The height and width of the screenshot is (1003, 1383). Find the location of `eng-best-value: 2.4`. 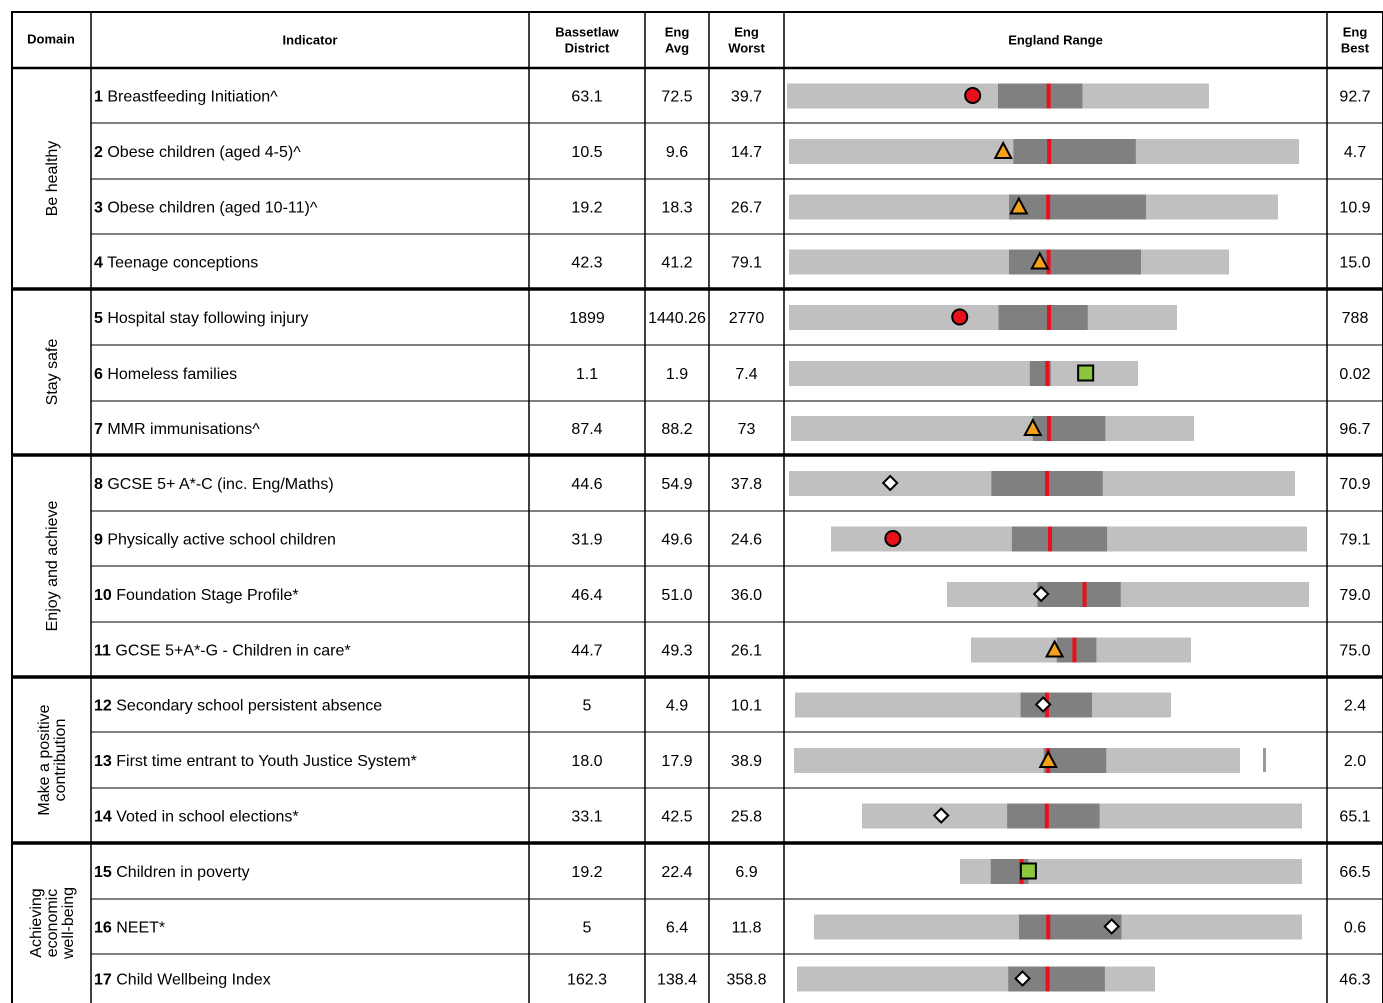

eng-best-value: 2.4 is located at coordinates (1355, 706).